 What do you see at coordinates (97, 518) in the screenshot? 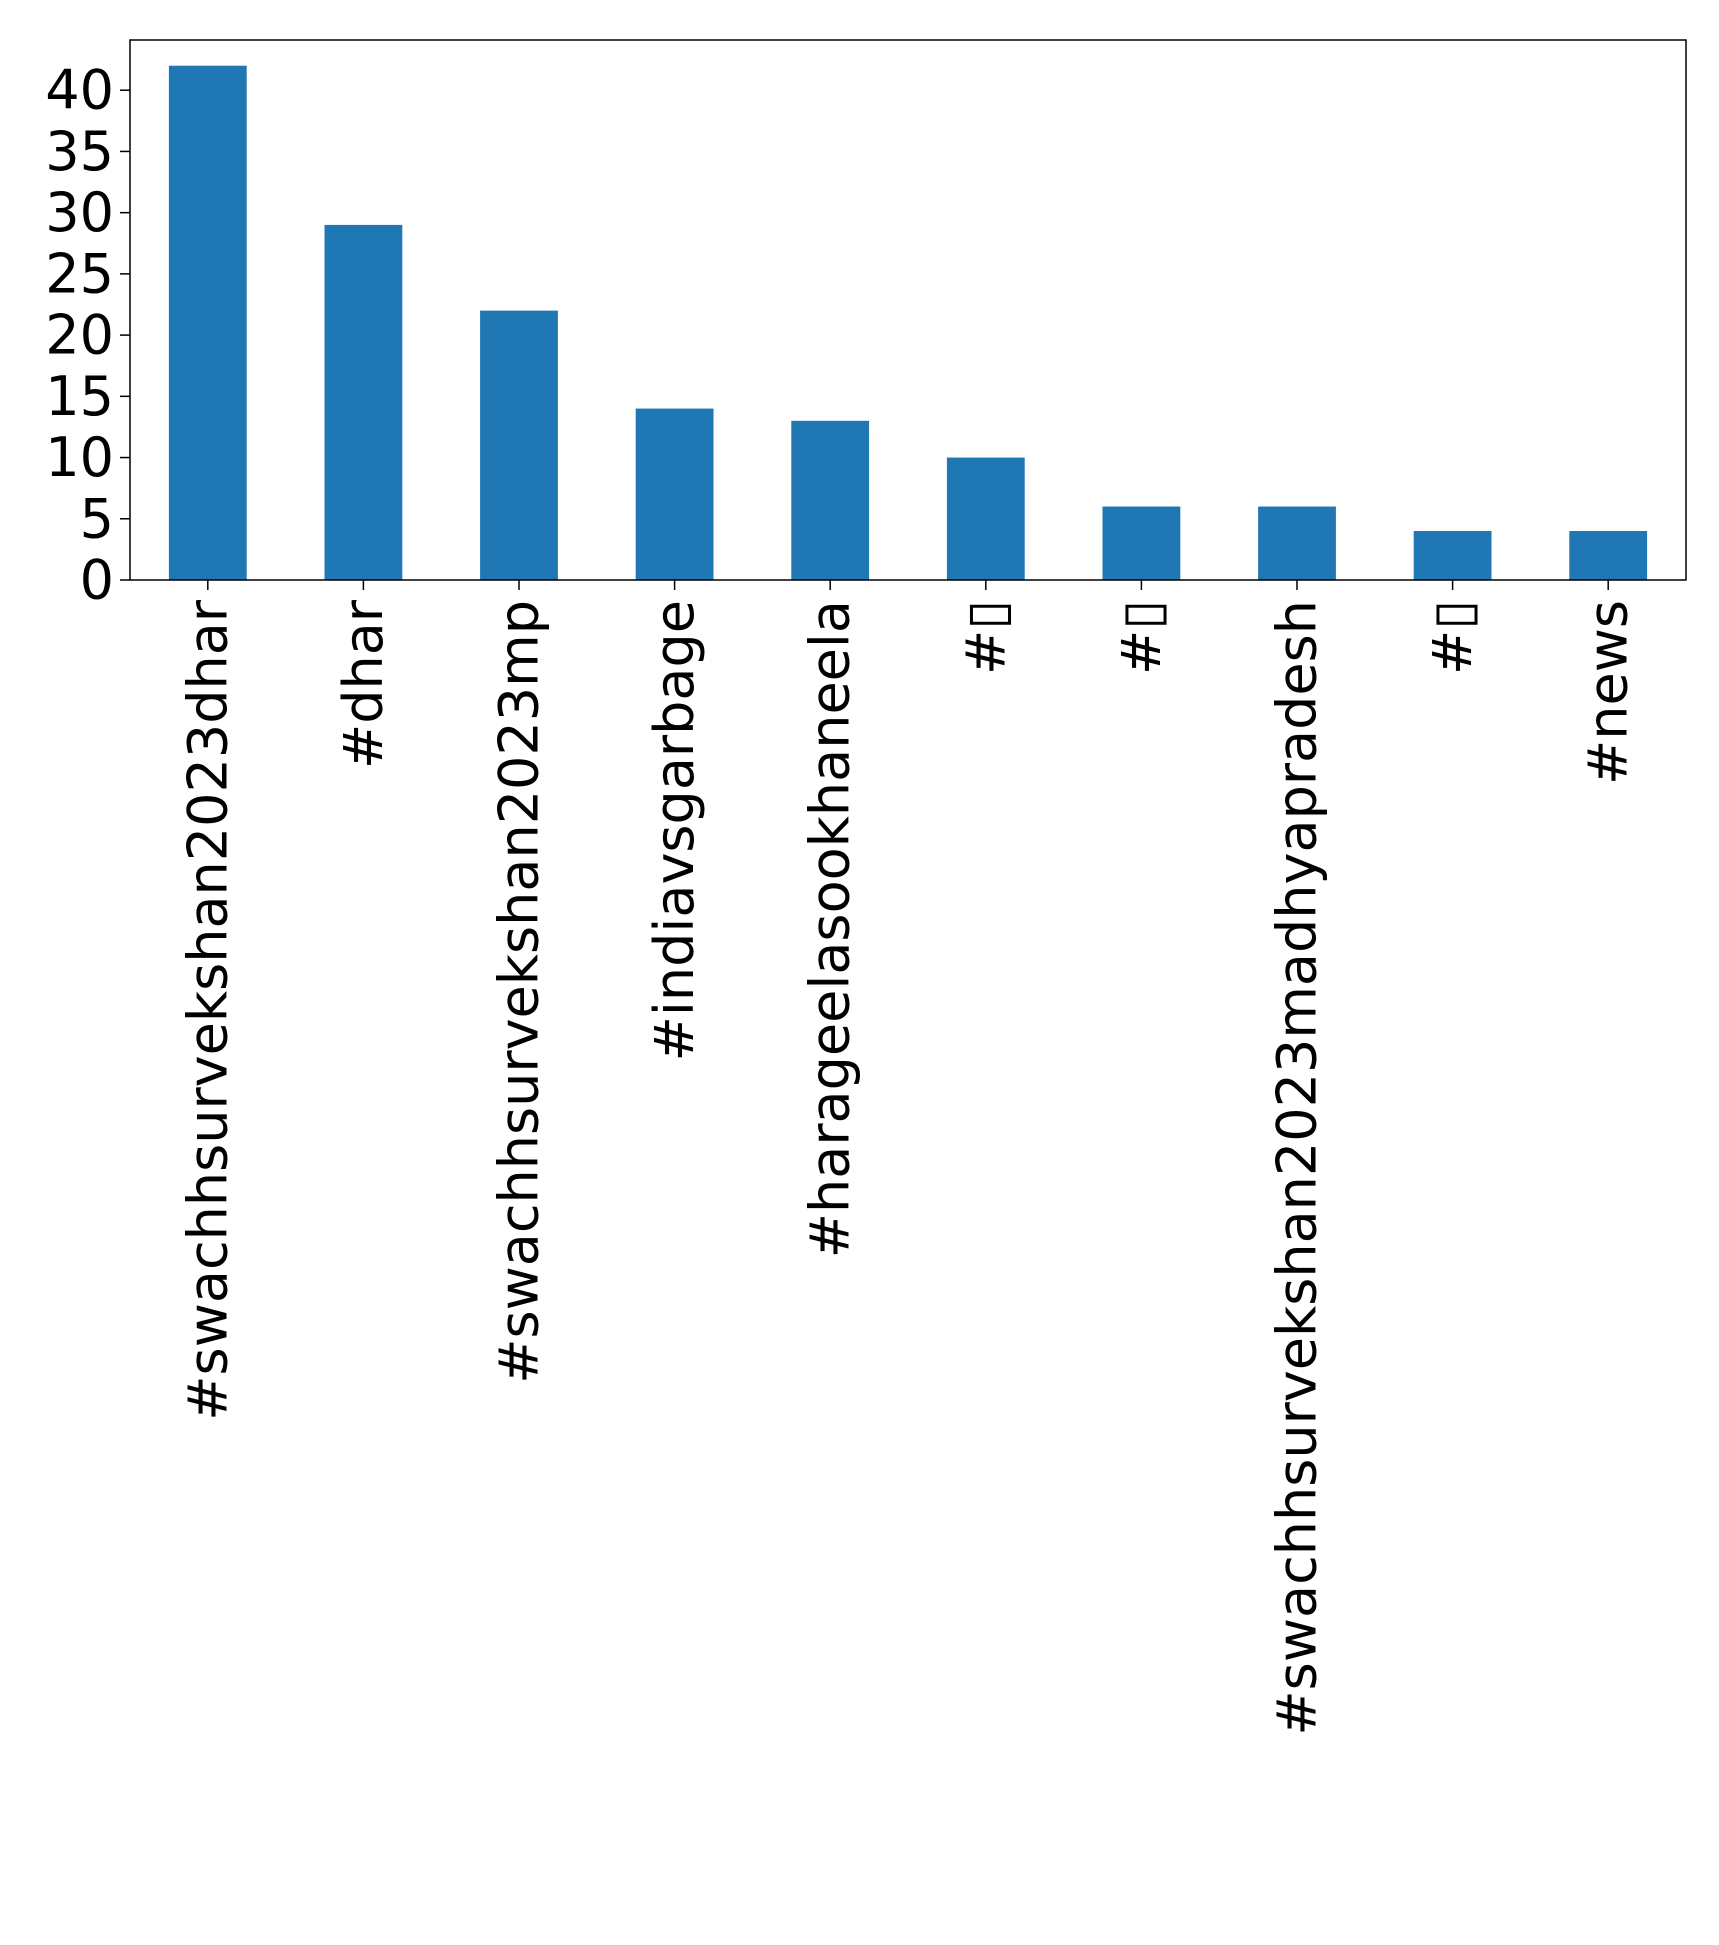
I see `y-tick-label: 5` at bounding box center [97, 518].